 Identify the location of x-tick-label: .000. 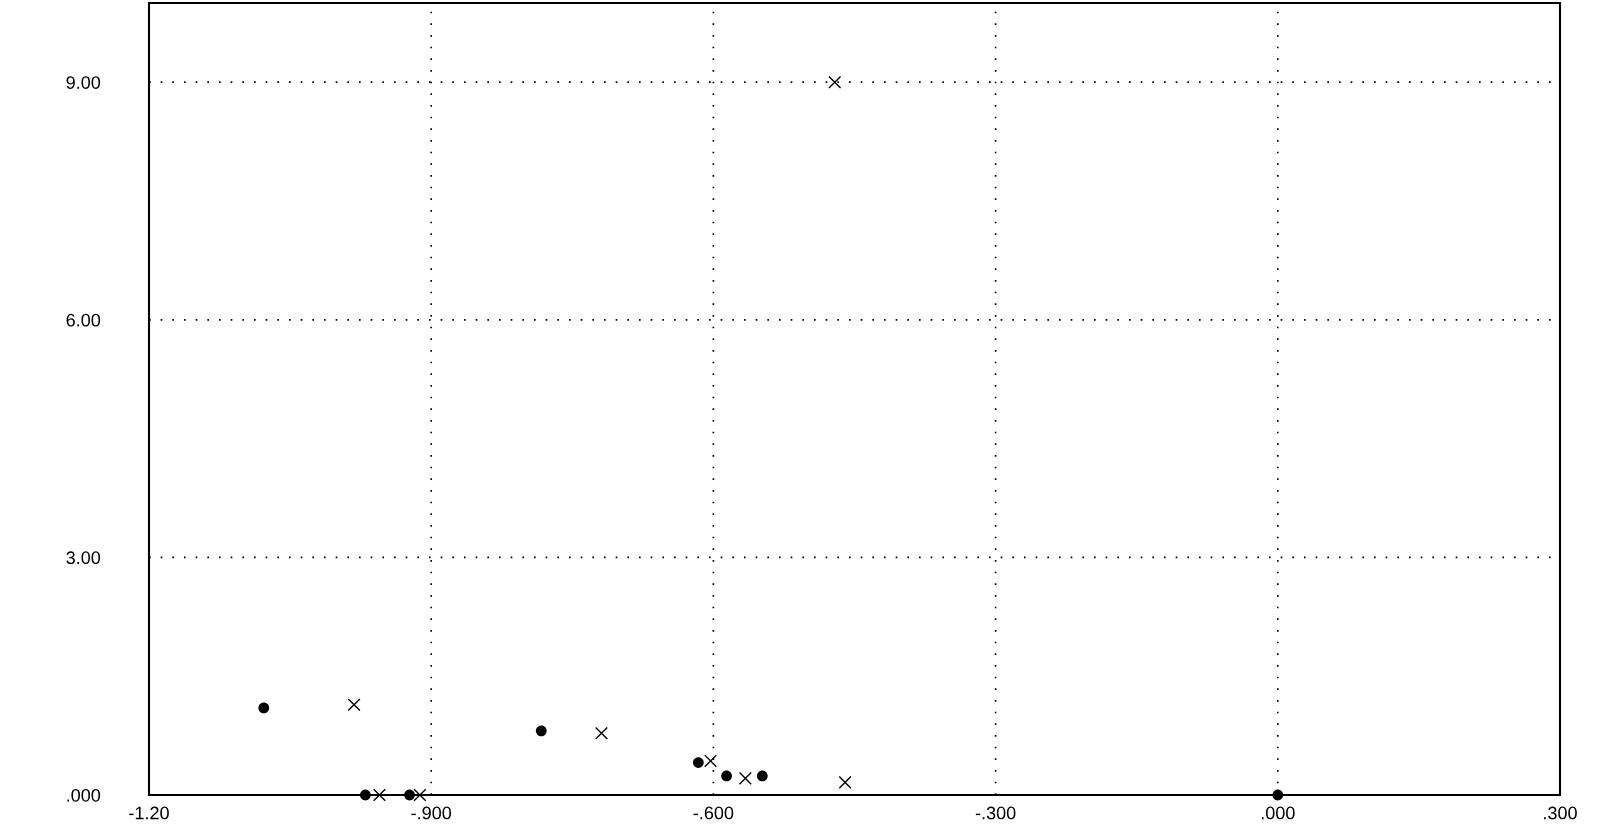
(1278, 813).